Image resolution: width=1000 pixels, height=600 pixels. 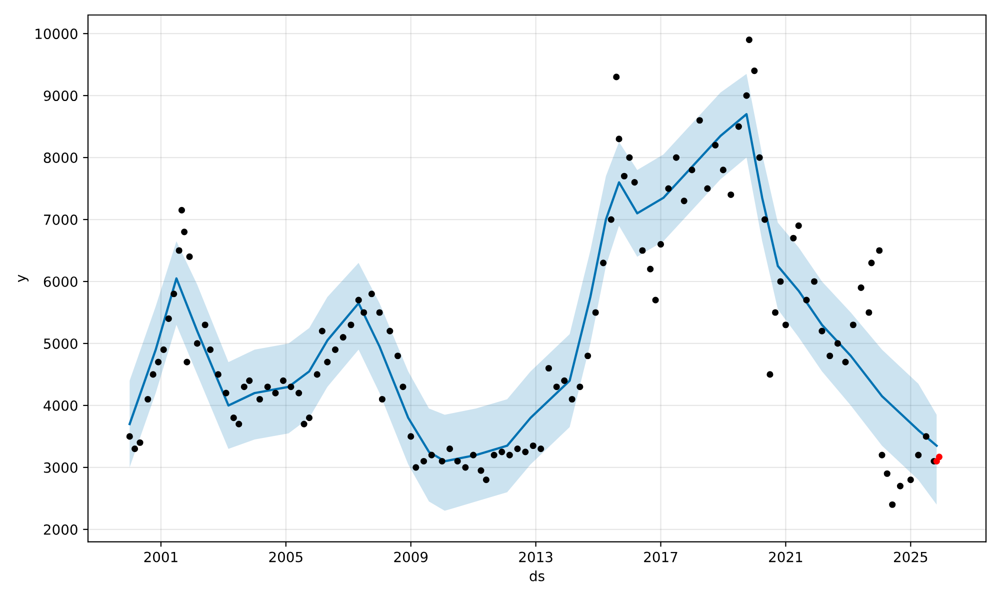 What do you see at coordinates (61, 96) in the screenshot?
I see `y-tick-label: 9000` at bounding box center [61, 96].